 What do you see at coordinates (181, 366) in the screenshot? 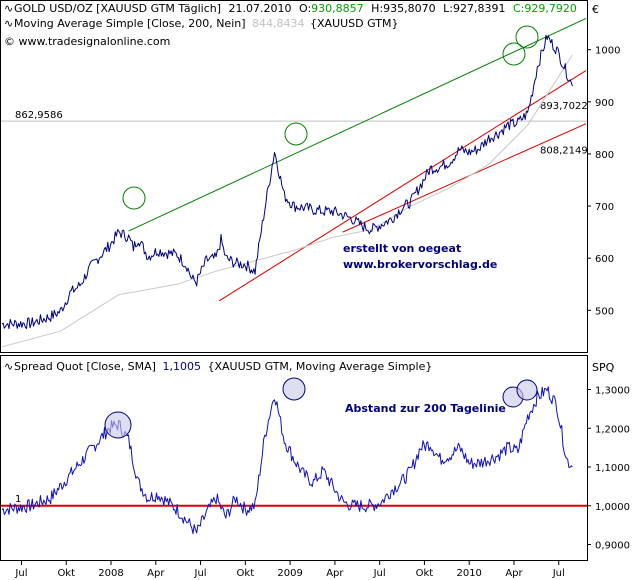
I see `spread-indicator-value: 1,1005` at bounding box center [181, 366].